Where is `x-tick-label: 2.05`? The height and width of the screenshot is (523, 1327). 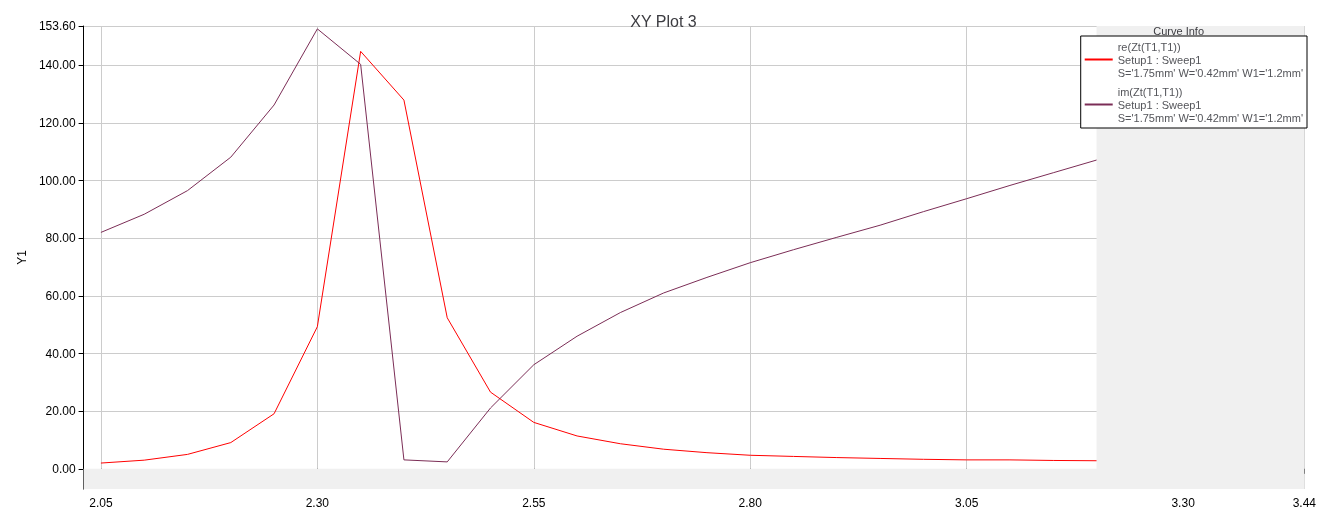 x-tick-label: 2.05 is located at coordinates (101, 503).